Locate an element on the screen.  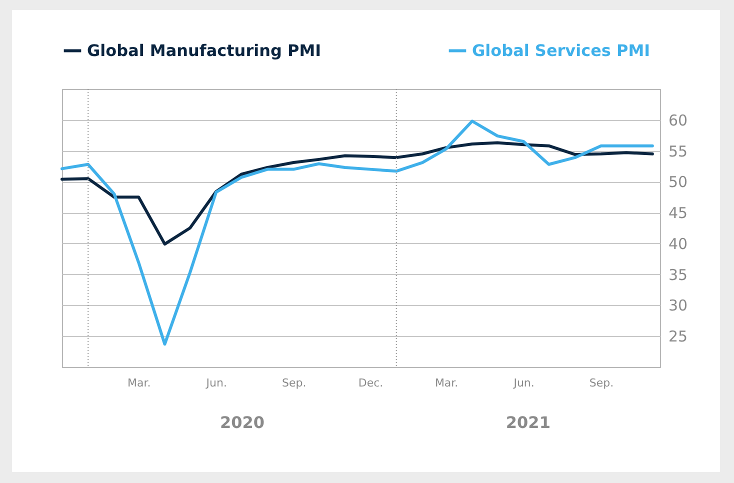
text: 2020 is located at coordinates (242, 422).